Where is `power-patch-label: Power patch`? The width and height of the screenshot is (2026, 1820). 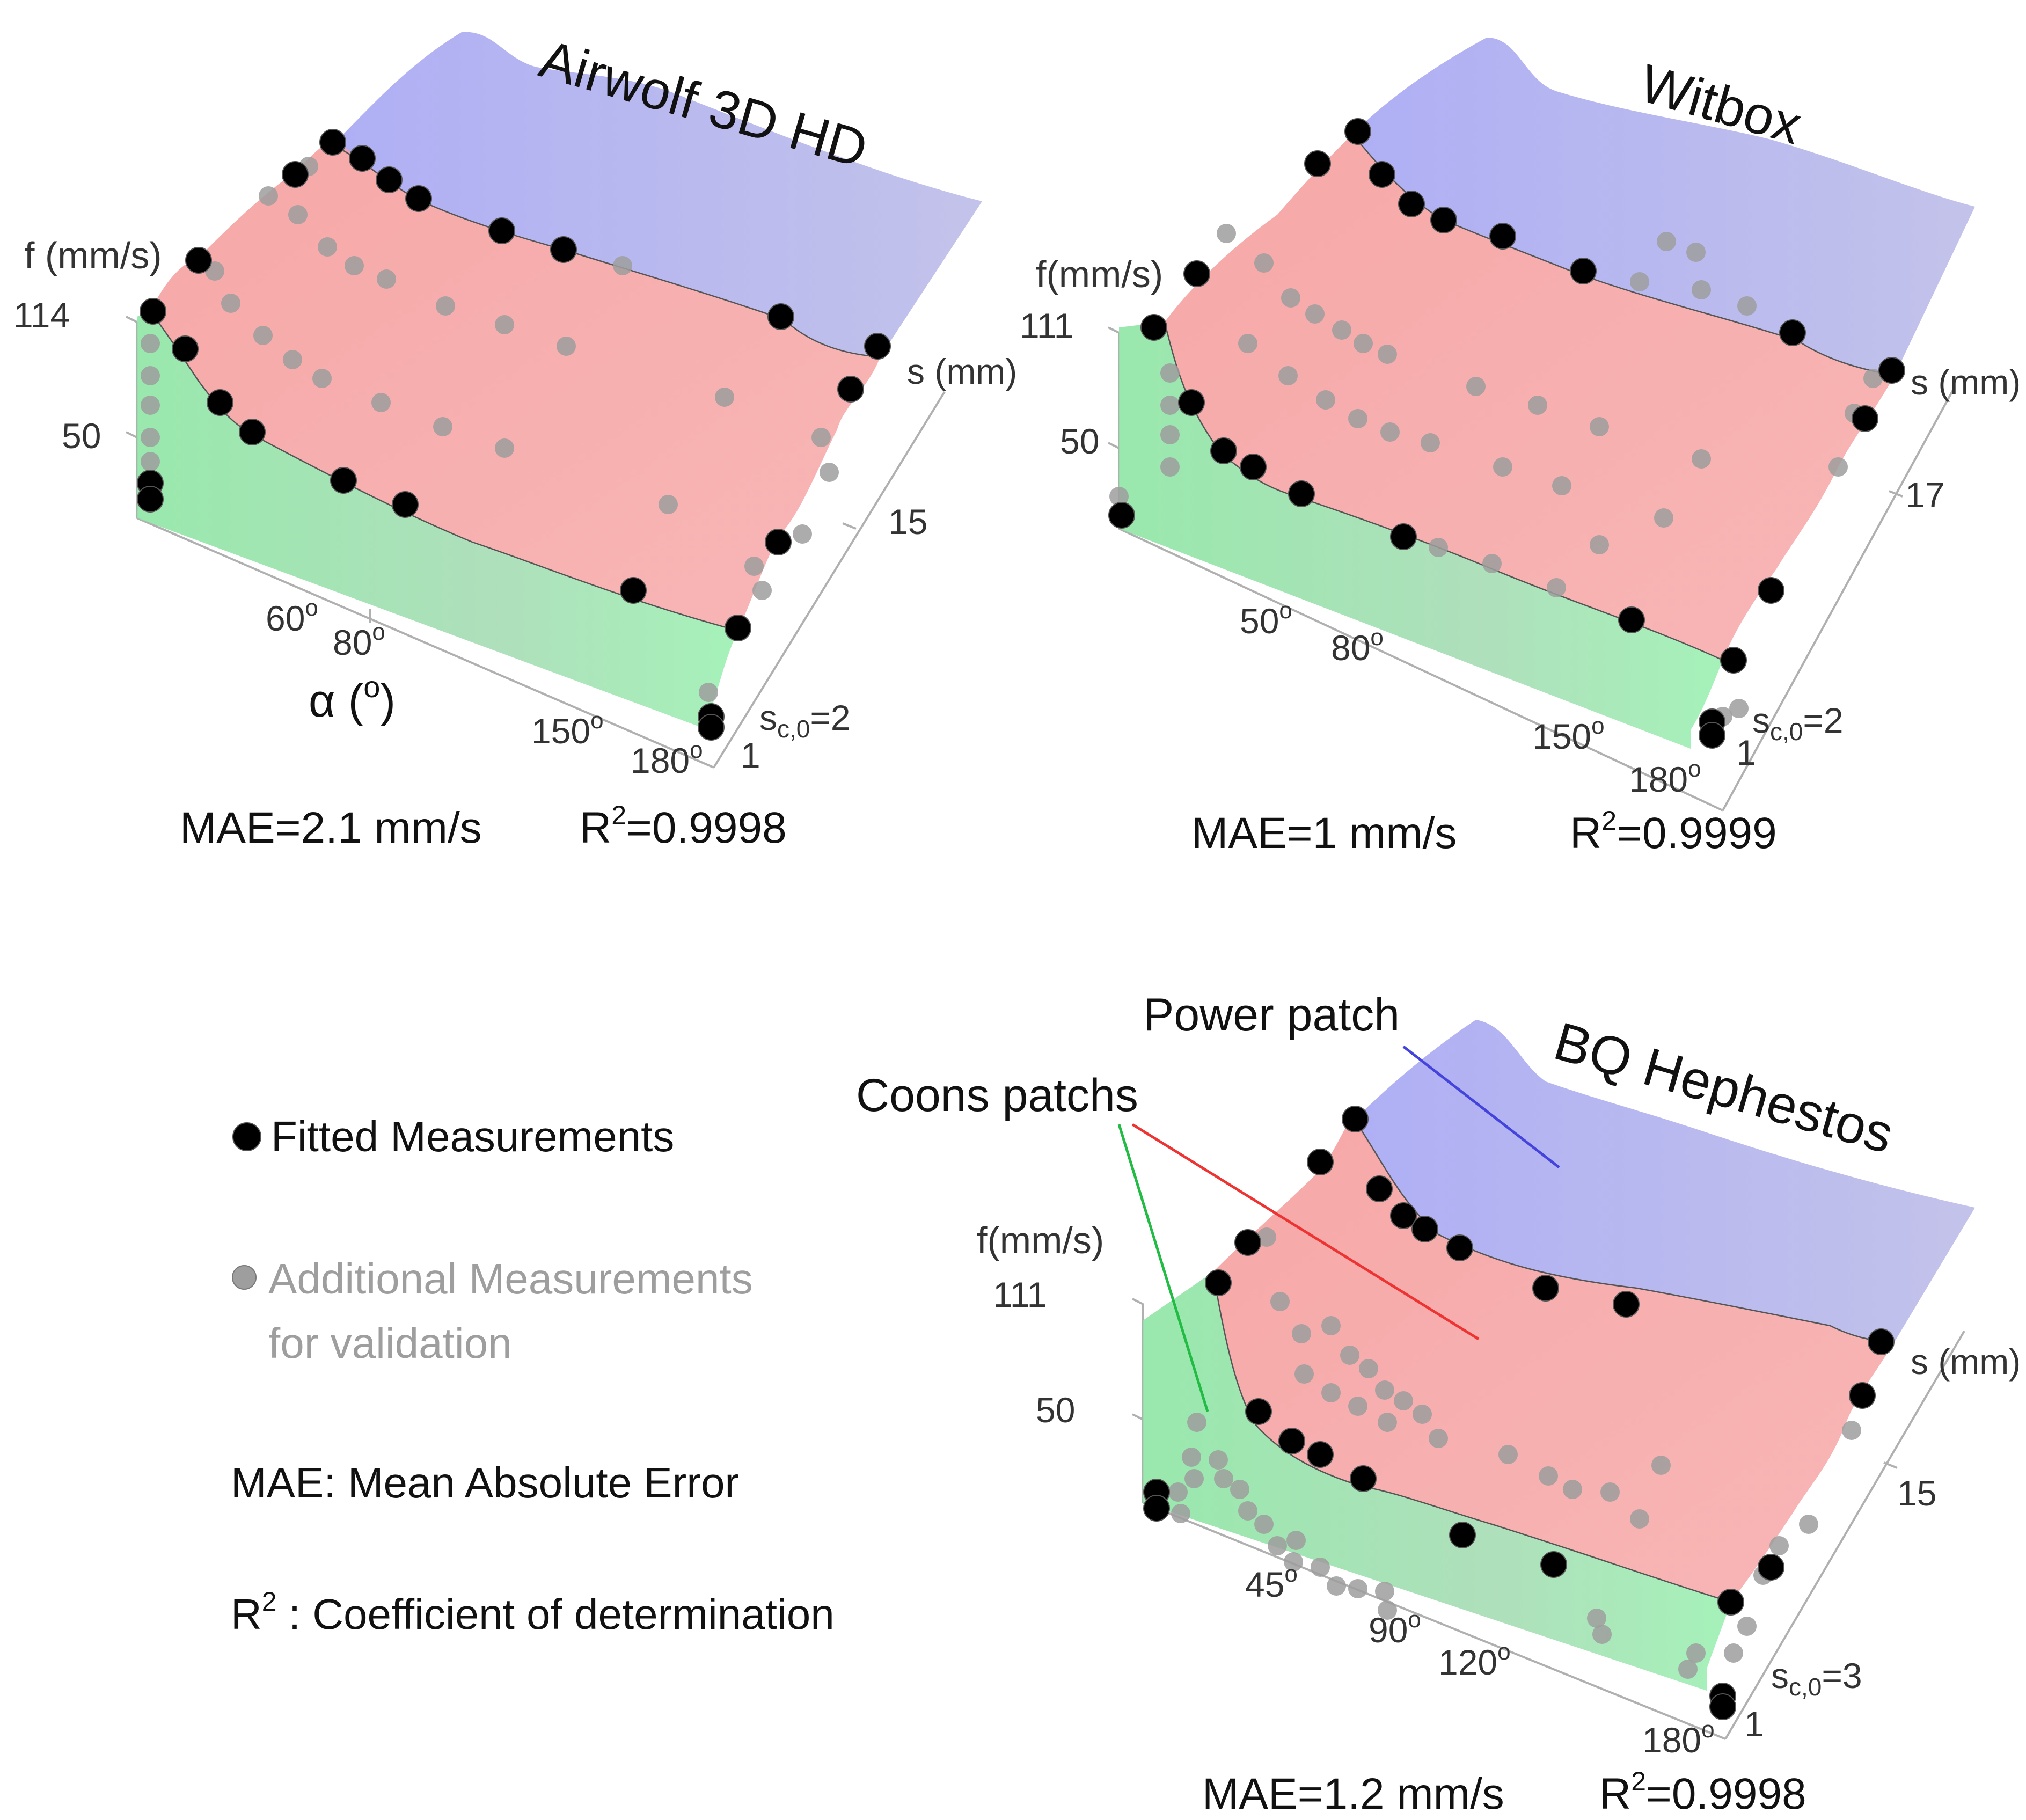 power-patch-label: Power patch is located at coordinates (1271, 1015).